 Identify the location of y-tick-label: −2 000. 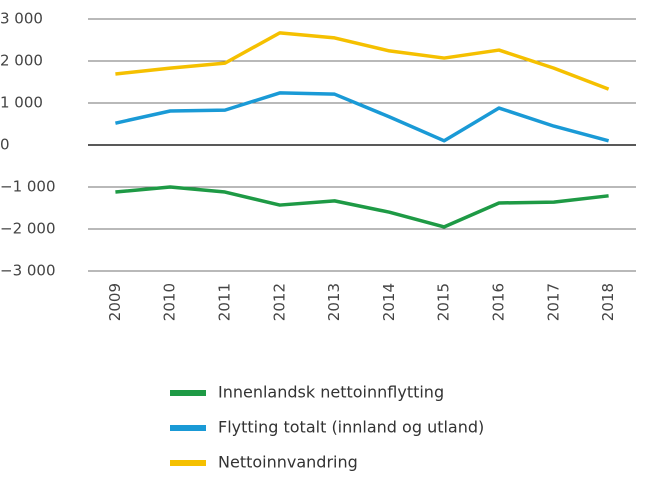
(28, 229).